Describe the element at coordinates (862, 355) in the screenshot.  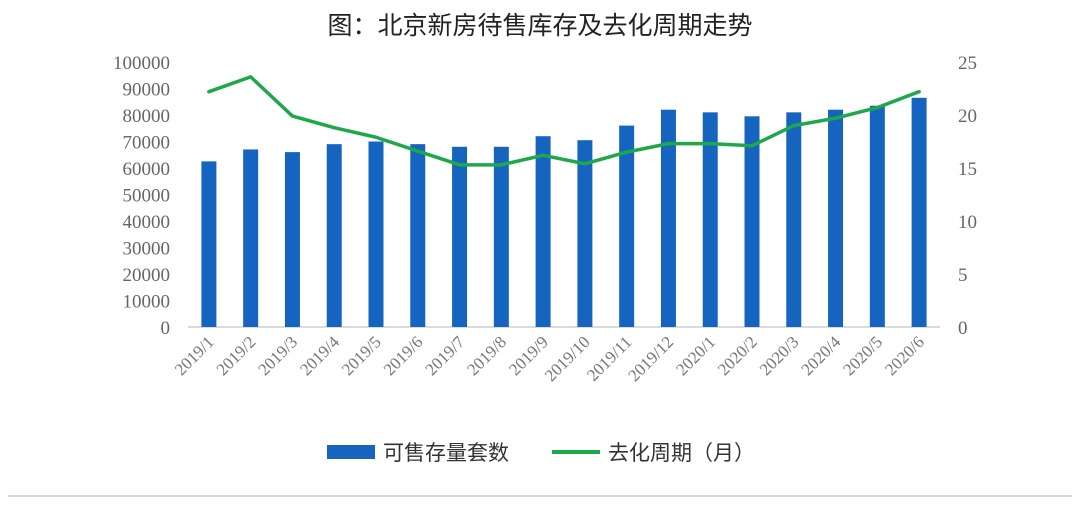
I see `x-tick-label: 2020/5` at that location.